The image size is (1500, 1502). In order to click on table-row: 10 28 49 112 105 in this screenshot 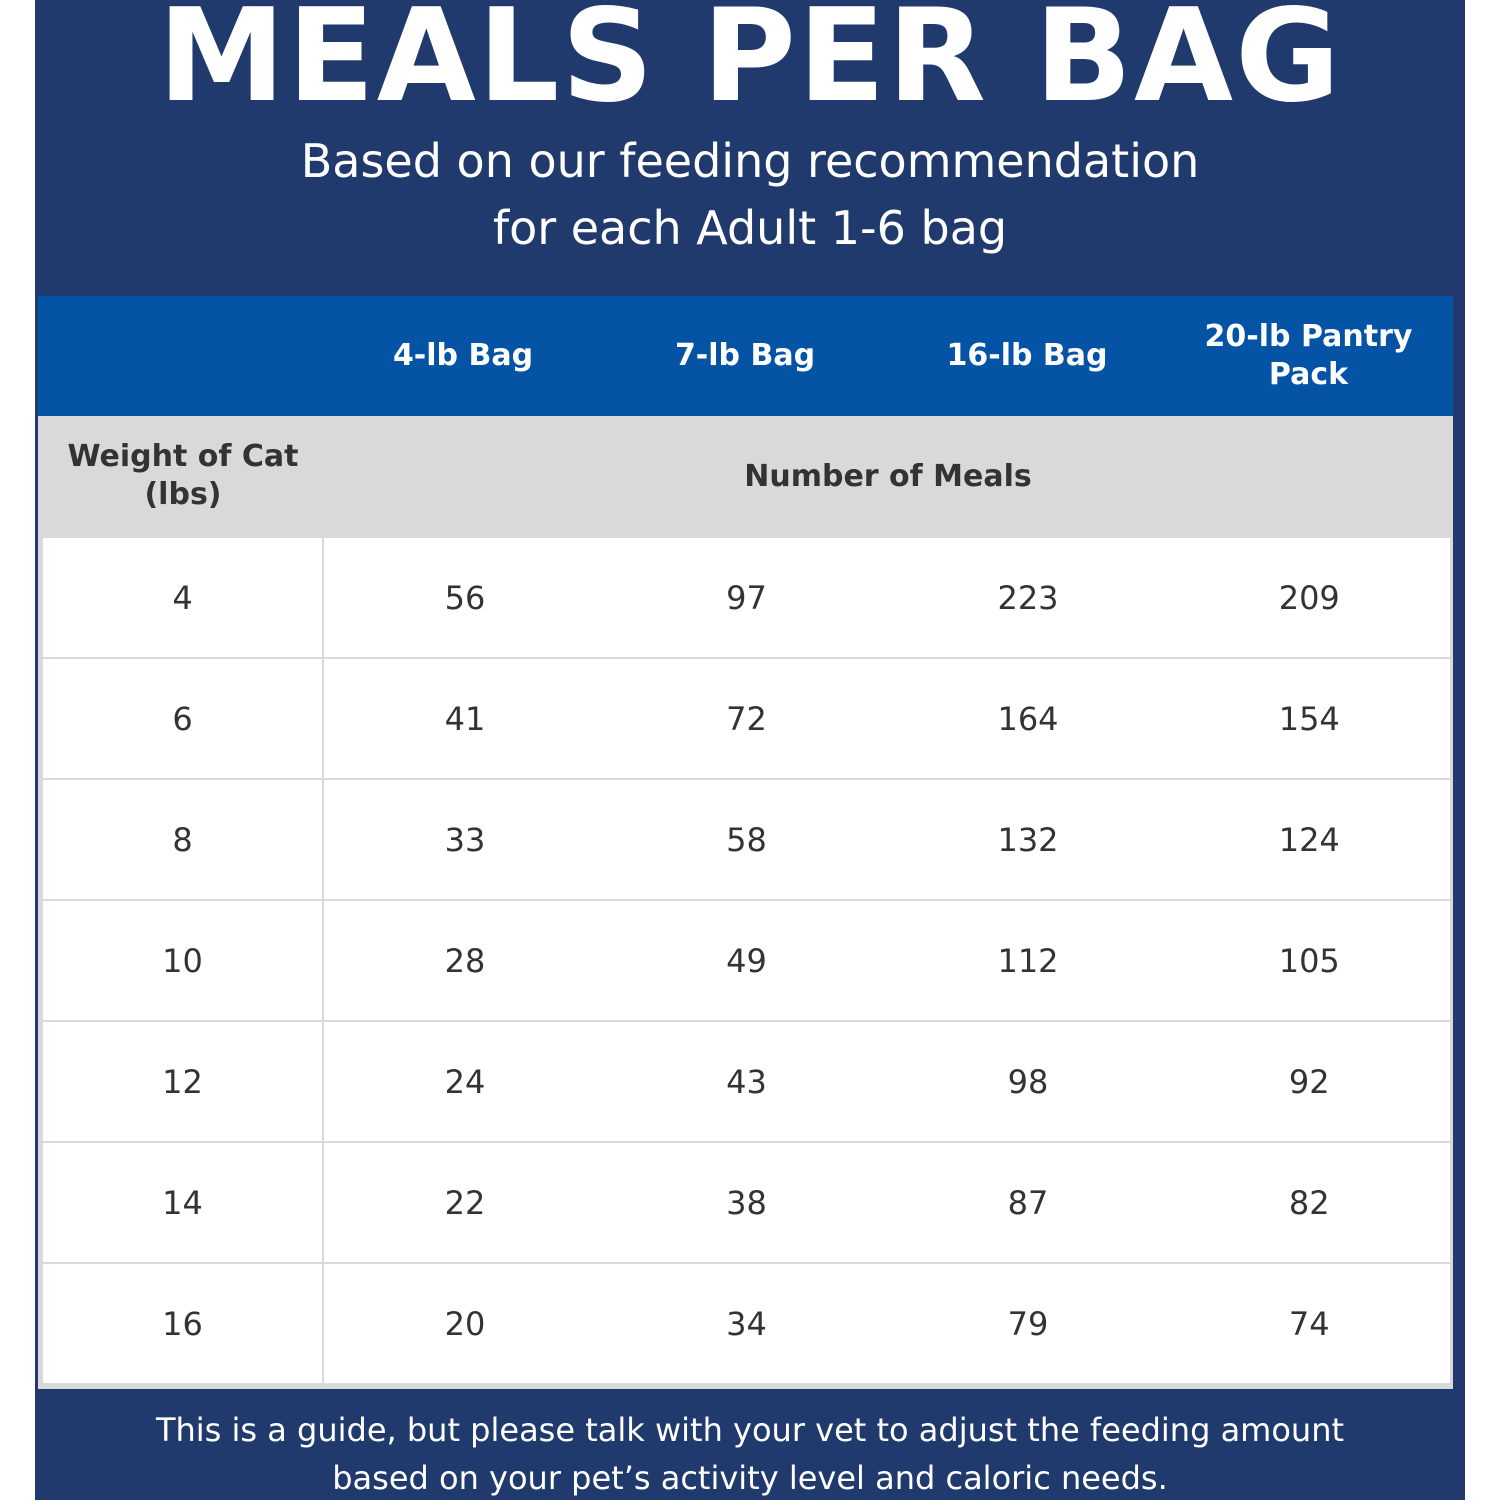, I will do `click(746, 960)`.